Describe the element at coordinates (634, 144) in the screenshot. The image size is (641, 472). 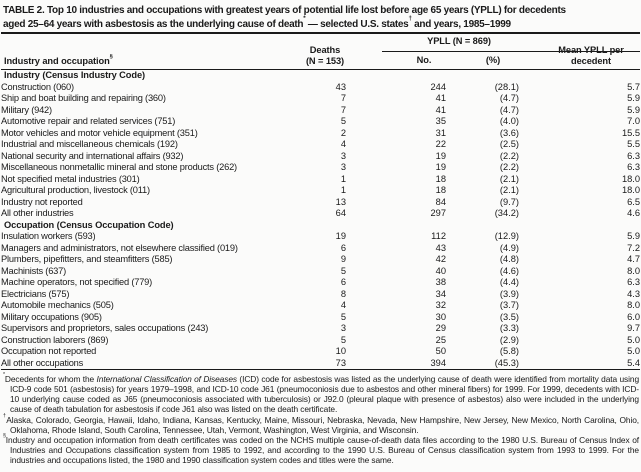
I see `mean-ypll-value: 5.5` at that location.